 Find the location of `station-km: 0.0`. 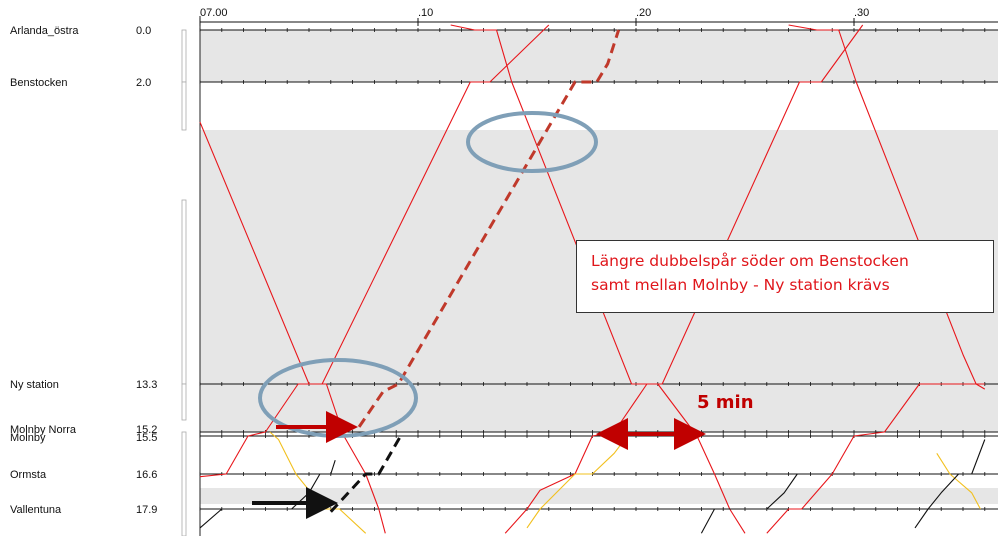

station-km: 0.0 is located at coordinates (143, 31).